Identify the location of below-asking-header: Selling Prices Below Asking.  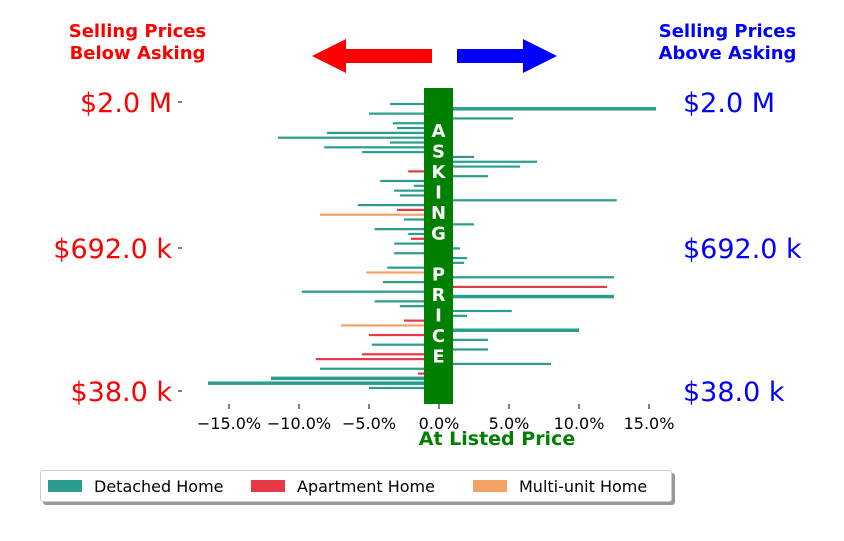
(137, 43).